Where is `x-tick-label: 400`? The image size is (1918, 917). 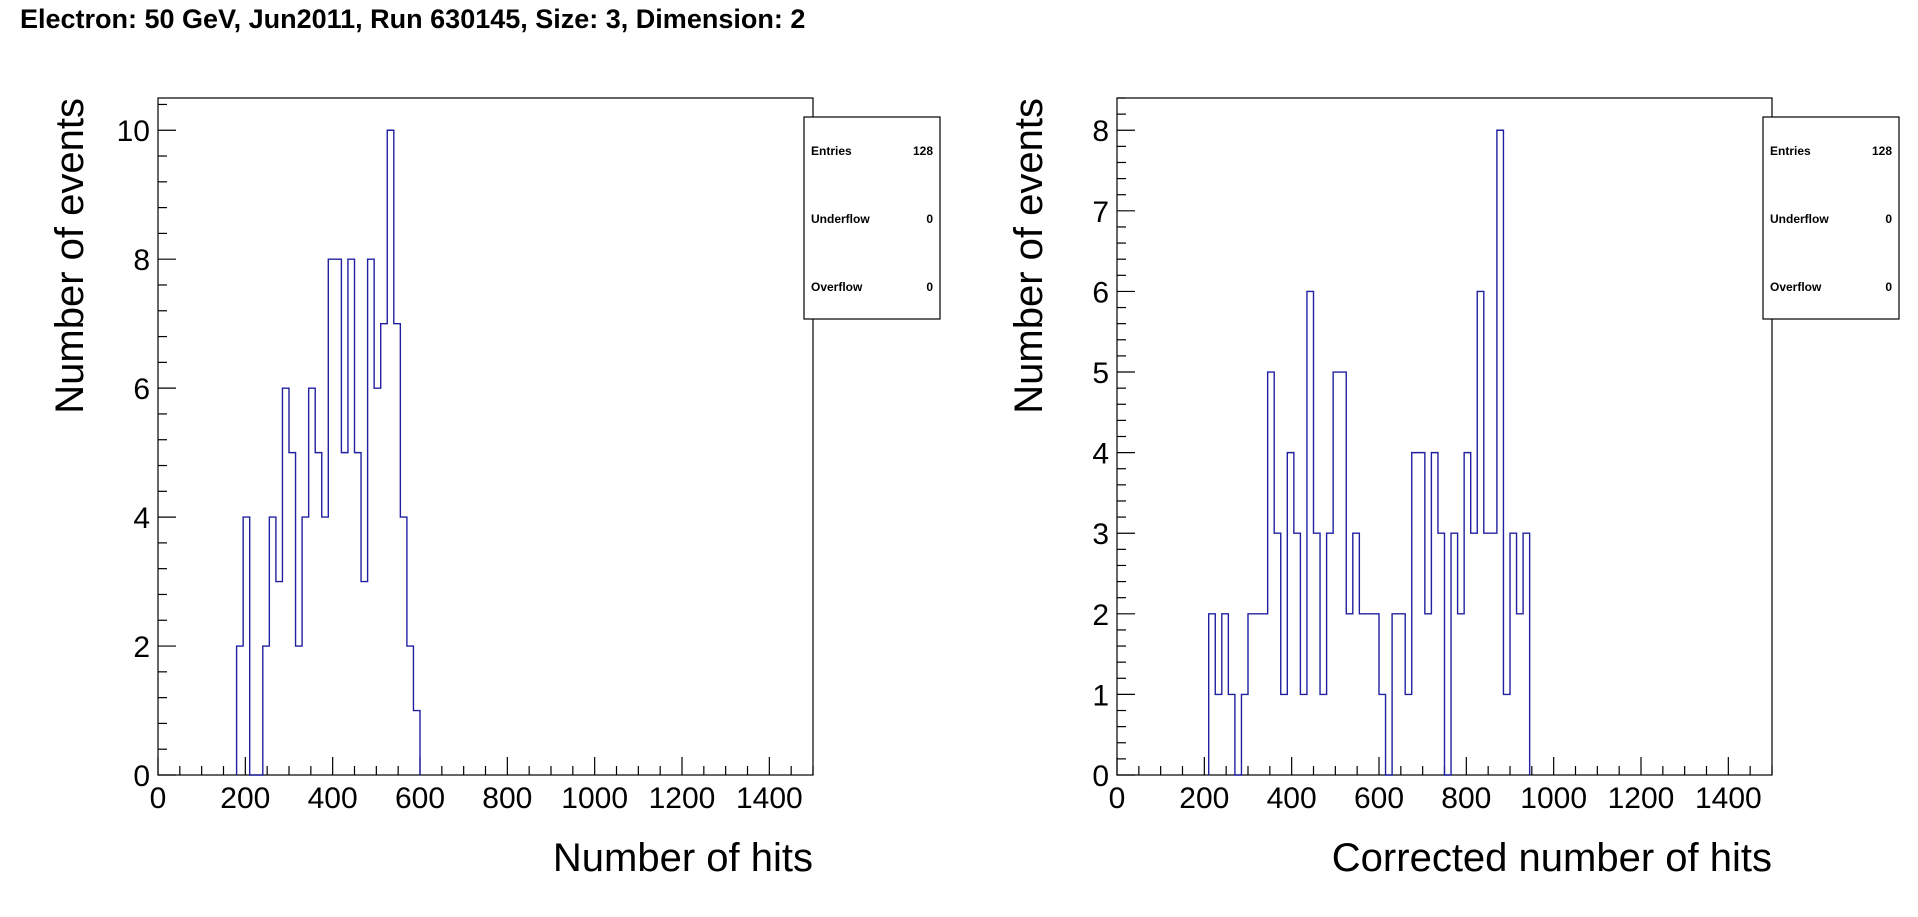
x-tick-label: 400 is located at coordinates (1292, 798).